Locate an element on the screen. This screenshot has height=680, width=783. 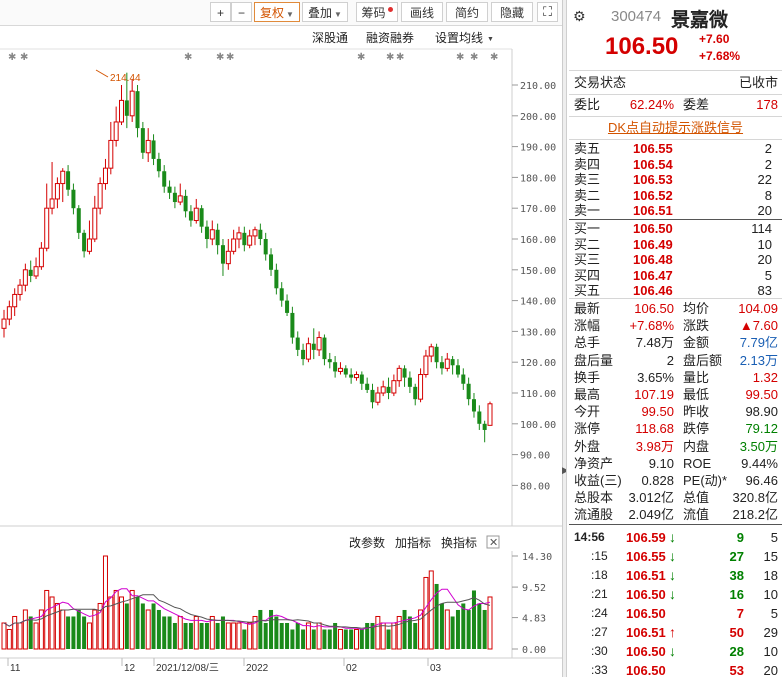
price-tick-label: 200.00 is located at coordinates (538, 117).